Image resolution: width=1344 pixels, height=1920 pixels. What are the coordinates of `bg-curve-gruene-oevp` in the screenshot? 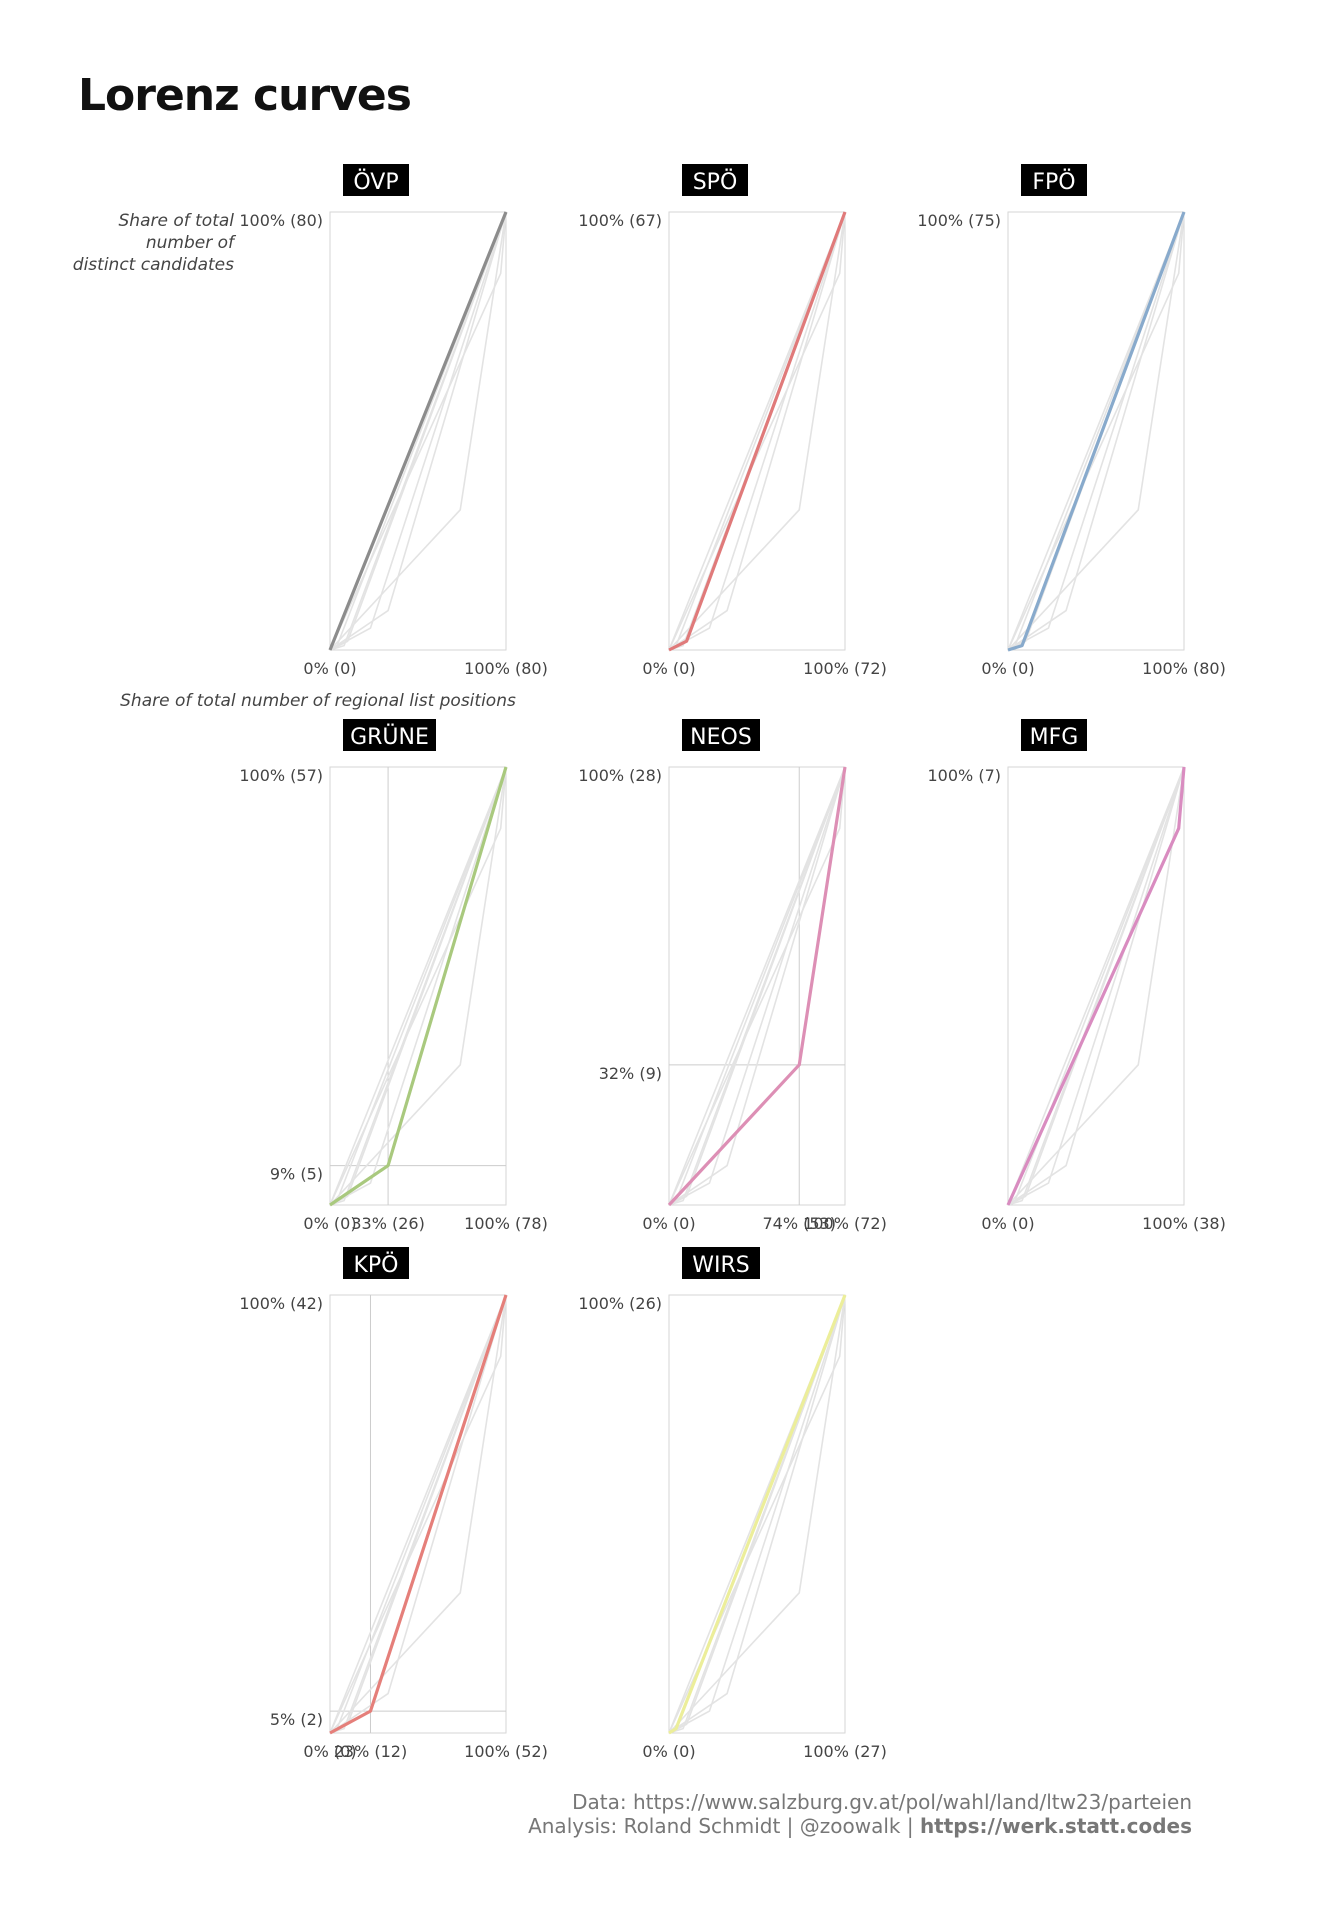 It's located at (418, 986).